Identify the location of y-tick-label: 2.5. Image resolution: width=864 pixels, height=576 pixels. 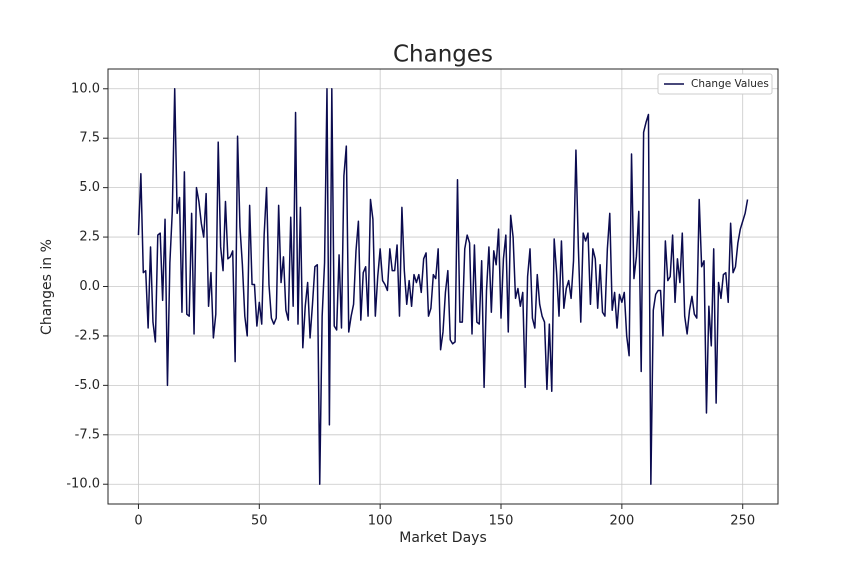
(89, 237).